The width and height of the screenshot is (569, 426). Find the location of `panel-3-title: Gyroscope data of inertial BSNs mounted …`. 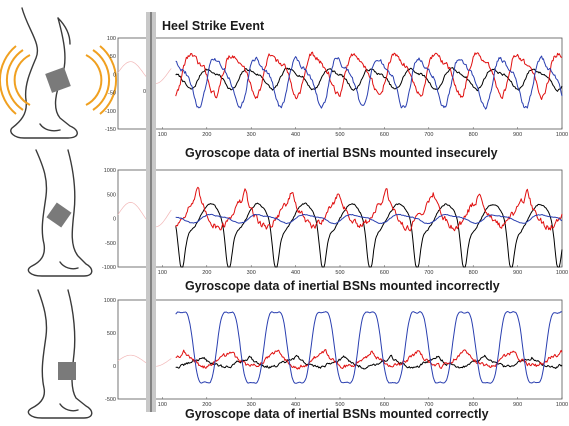

panel-3-title: Gyroscope data of inertial BSNs mounted … is located at coordinates (337, 414).